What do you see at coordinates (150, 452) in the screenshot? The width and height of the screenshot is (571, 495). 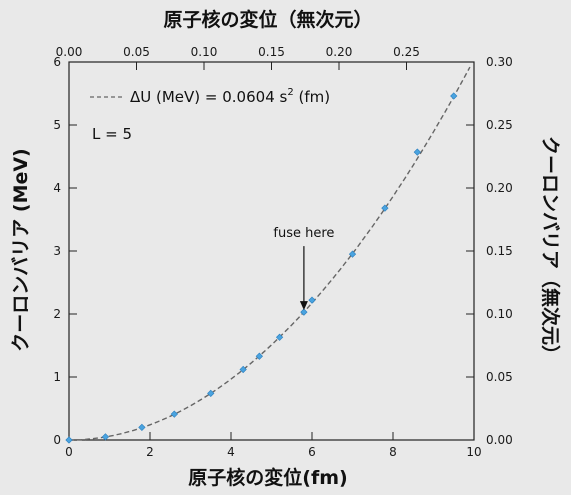 I see `x-tick-label-1: 2` at bounding box center [150, 452].